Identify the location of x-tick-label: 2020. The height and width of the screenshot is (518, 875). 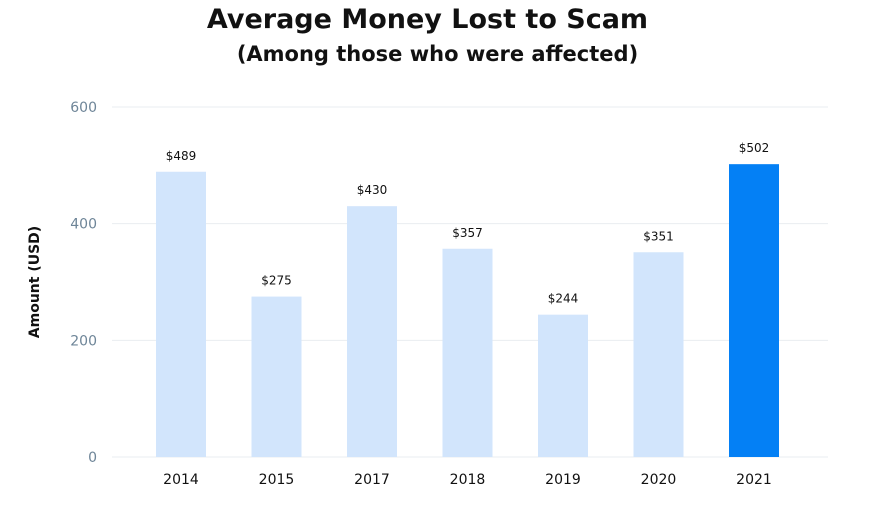
(659, 480).